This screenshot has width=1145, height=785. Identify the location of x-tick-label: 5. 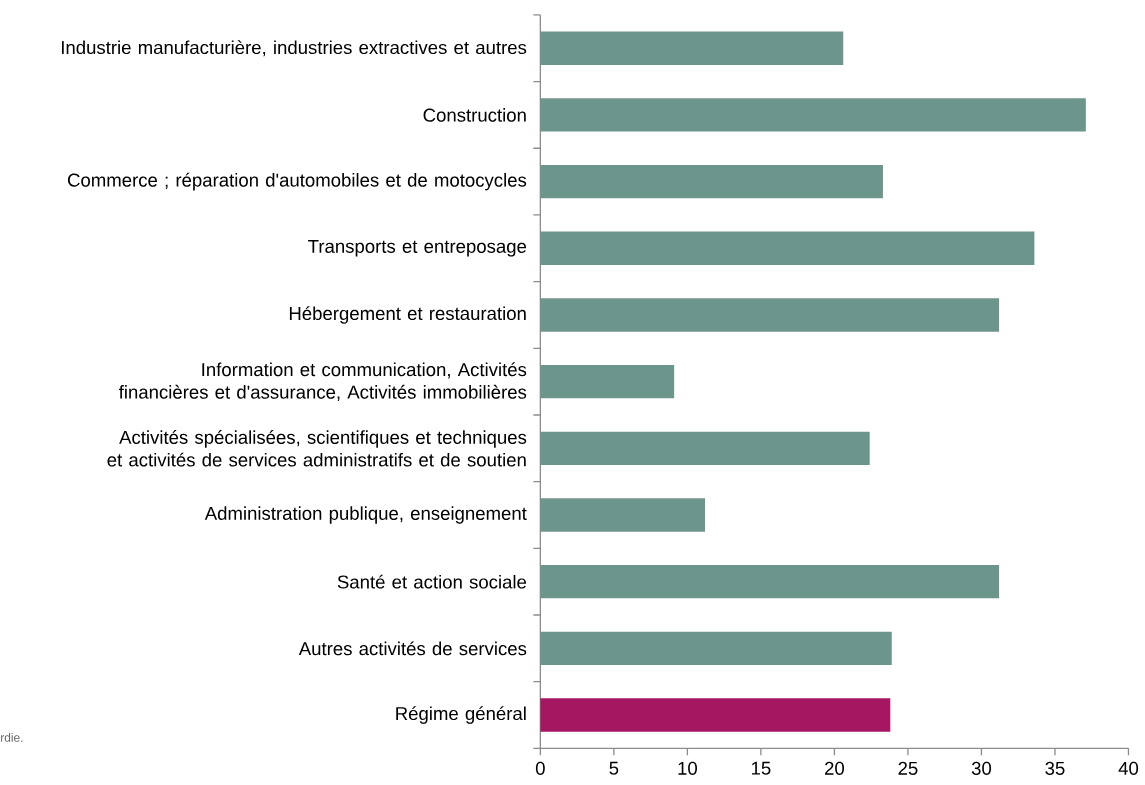
(614, 768).